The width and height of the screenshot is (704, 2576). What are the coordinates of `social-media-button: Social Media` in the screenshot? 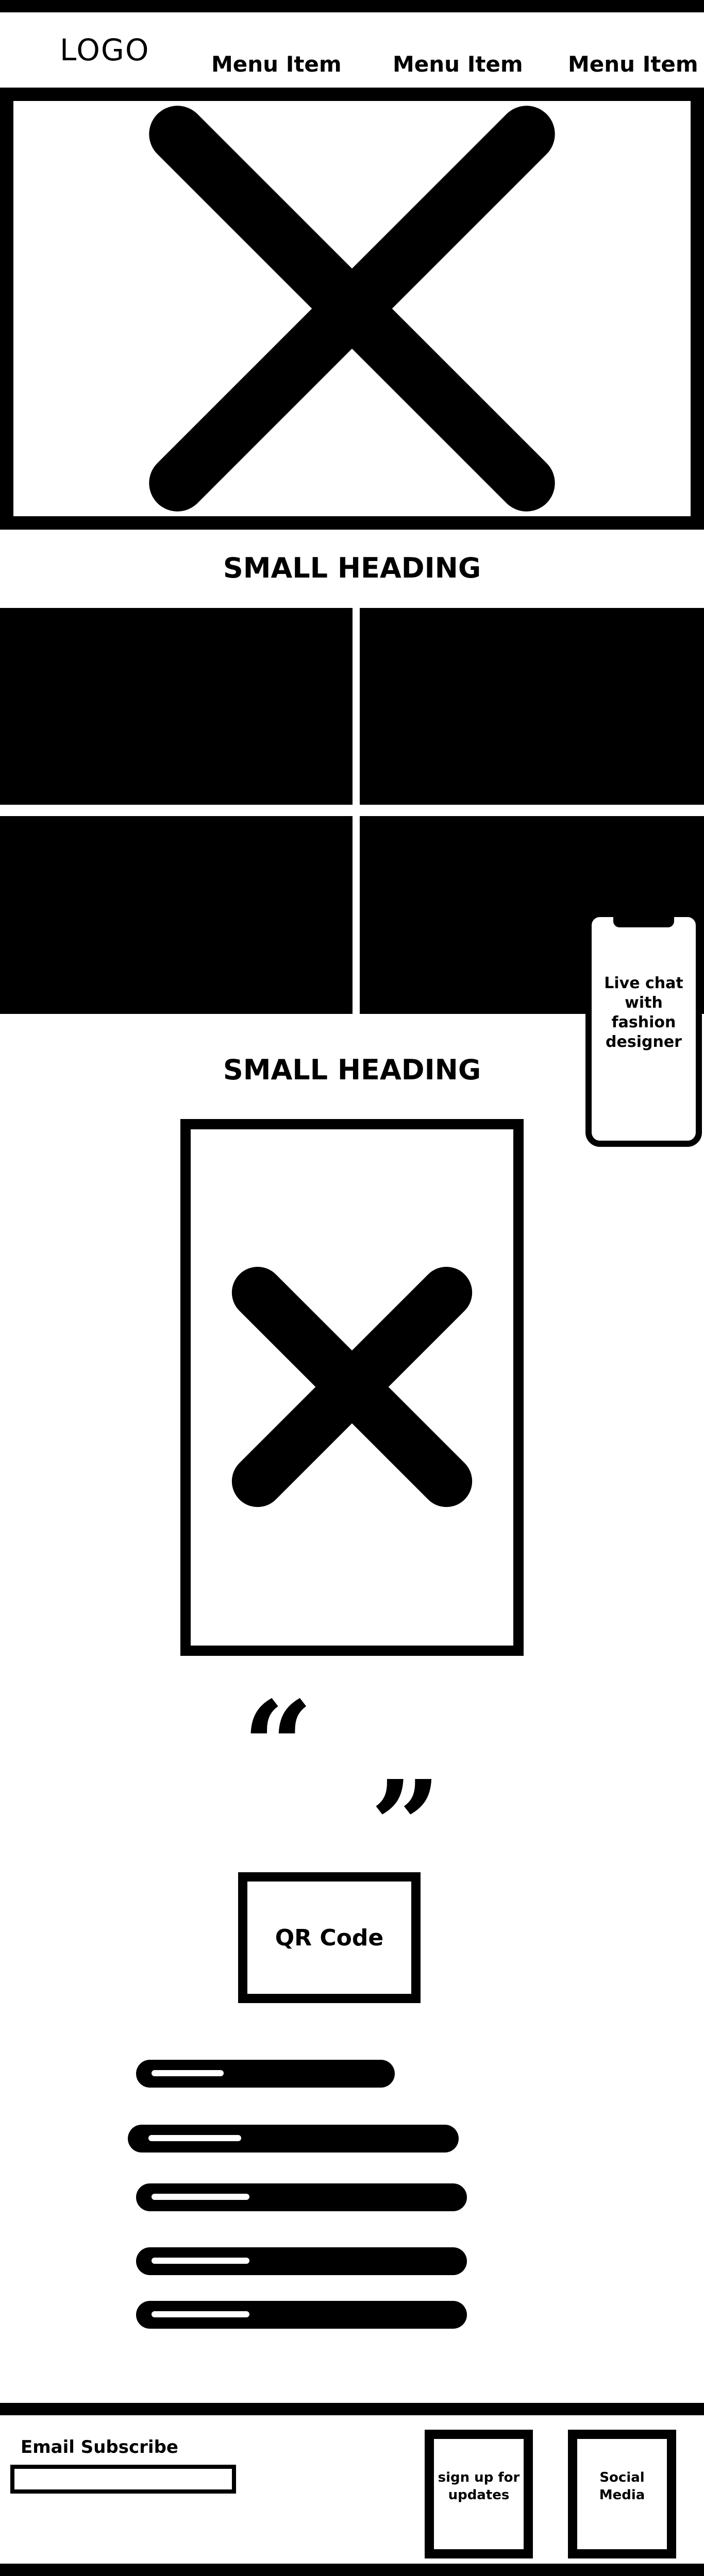 It's located at (622, 2494).